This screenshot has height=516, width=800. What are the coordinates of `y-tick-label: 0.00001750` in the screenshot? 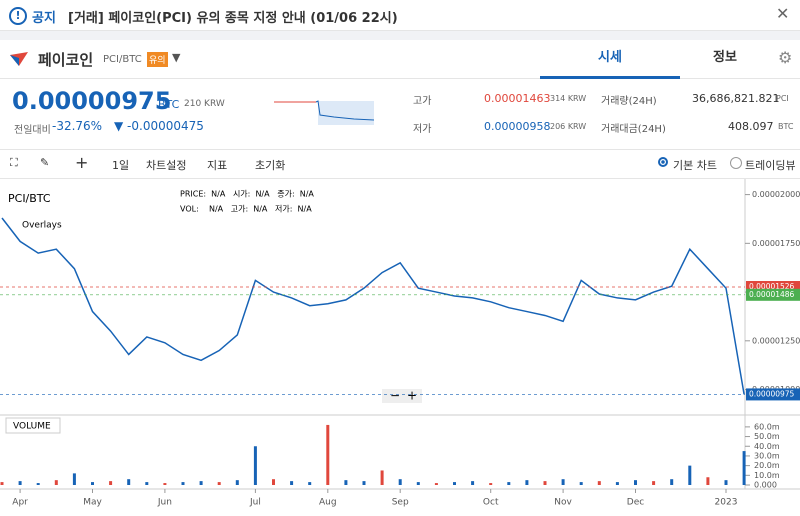 It's located at (776, 243).